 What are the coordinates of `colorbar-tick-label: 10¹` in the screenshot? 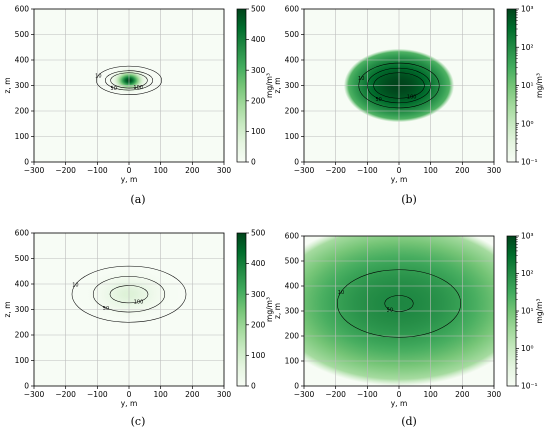 It's located at (527, 311).